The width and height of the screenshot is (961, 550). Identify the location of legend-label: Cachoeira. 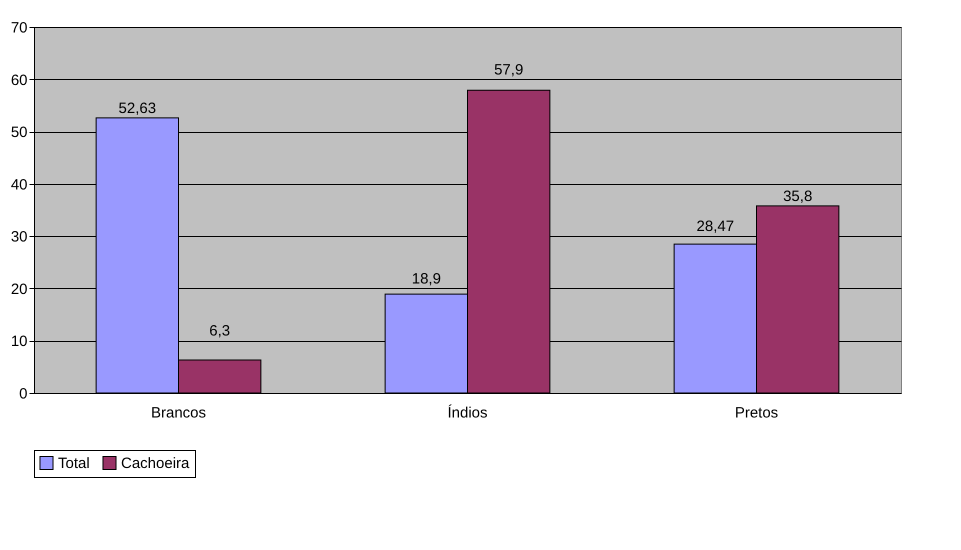
(155, 463).